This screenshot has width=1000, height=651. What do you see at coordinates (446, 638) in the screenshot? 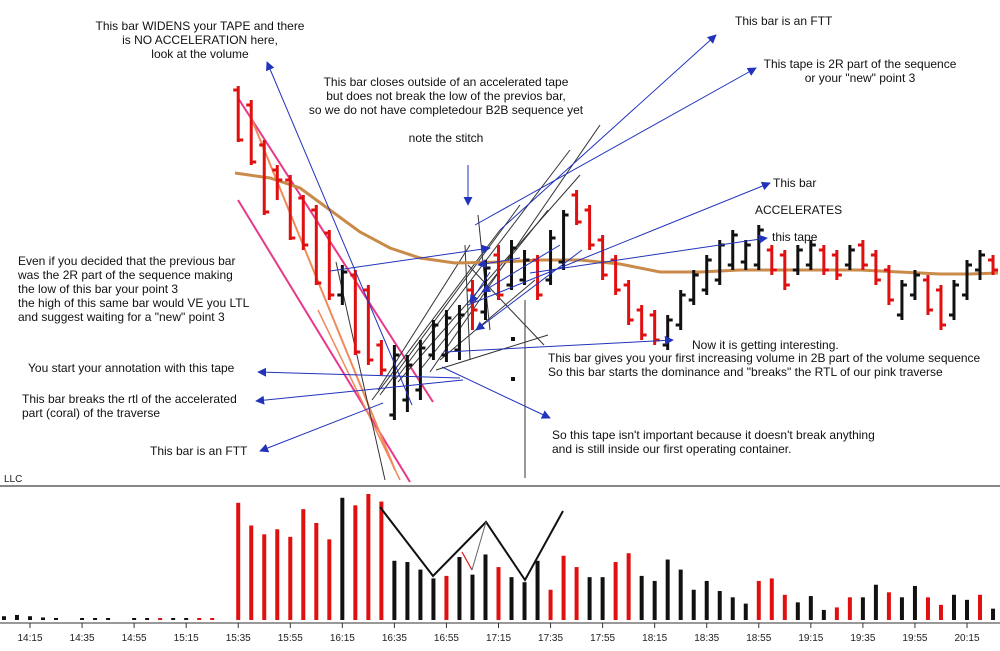
I see `x-tick-label: 16:55` at bounding box center [446, 638].